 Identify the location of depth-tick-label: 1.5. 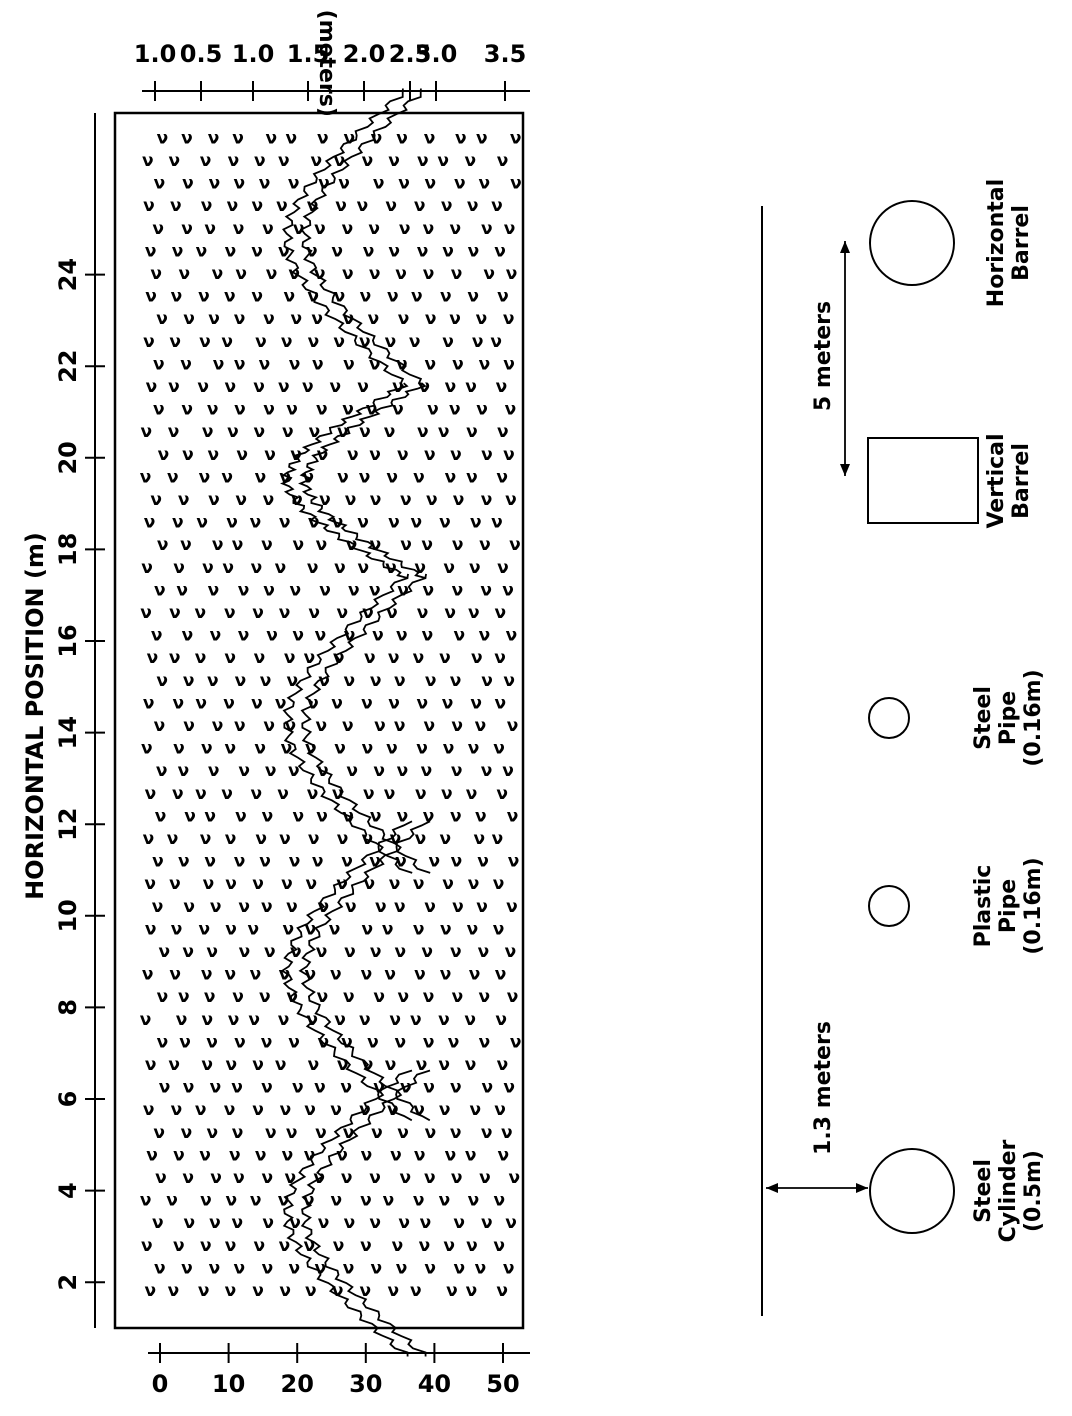
(308, 54).